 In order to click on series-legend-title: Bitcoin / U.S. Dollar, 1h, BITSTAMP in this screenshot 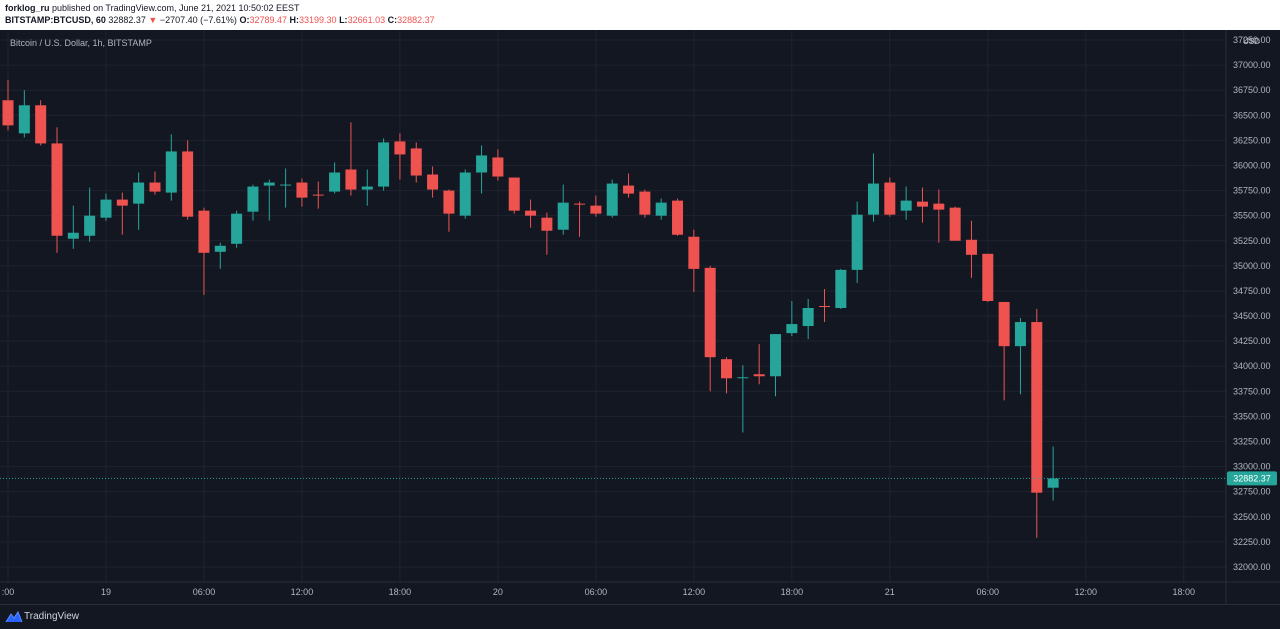, I will do `click(81, 43)`.